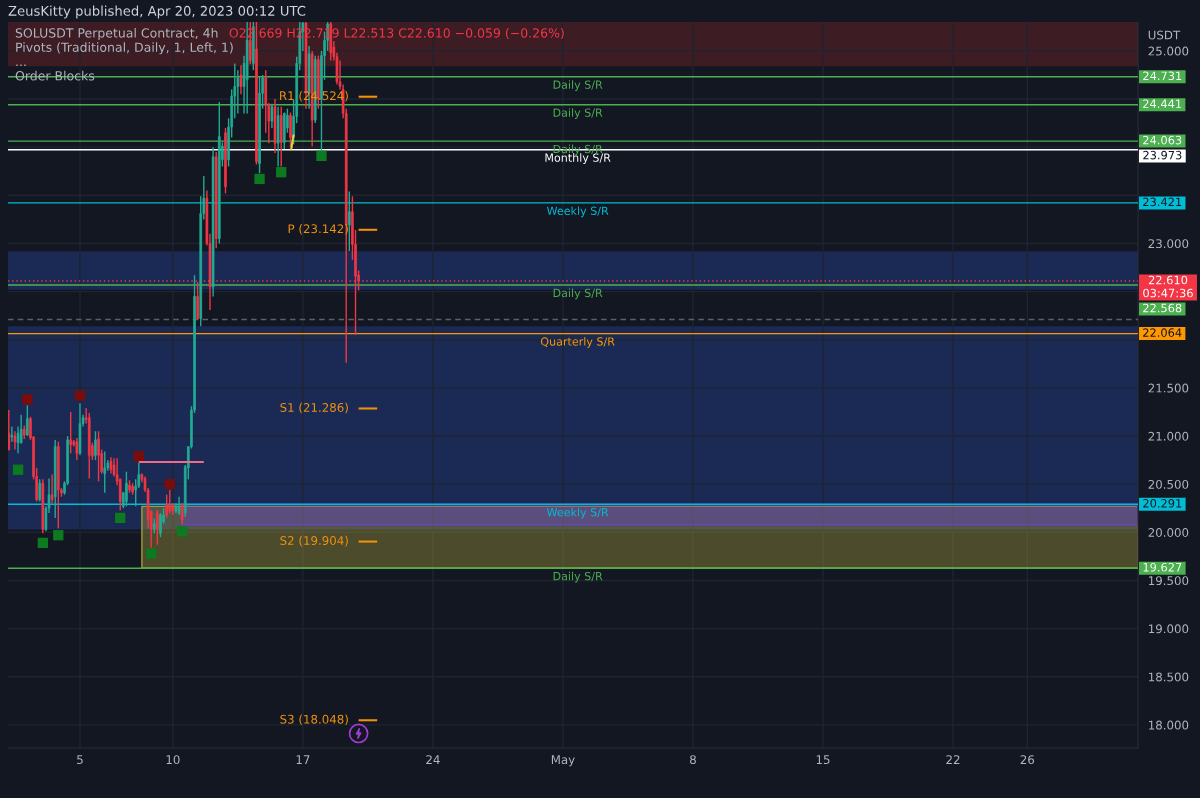 This screenshot has width=1200, height=798. Describe the element at coordinates (1162, 155) in the screenshot. I see `ref-line-label: 23.973` at that location.